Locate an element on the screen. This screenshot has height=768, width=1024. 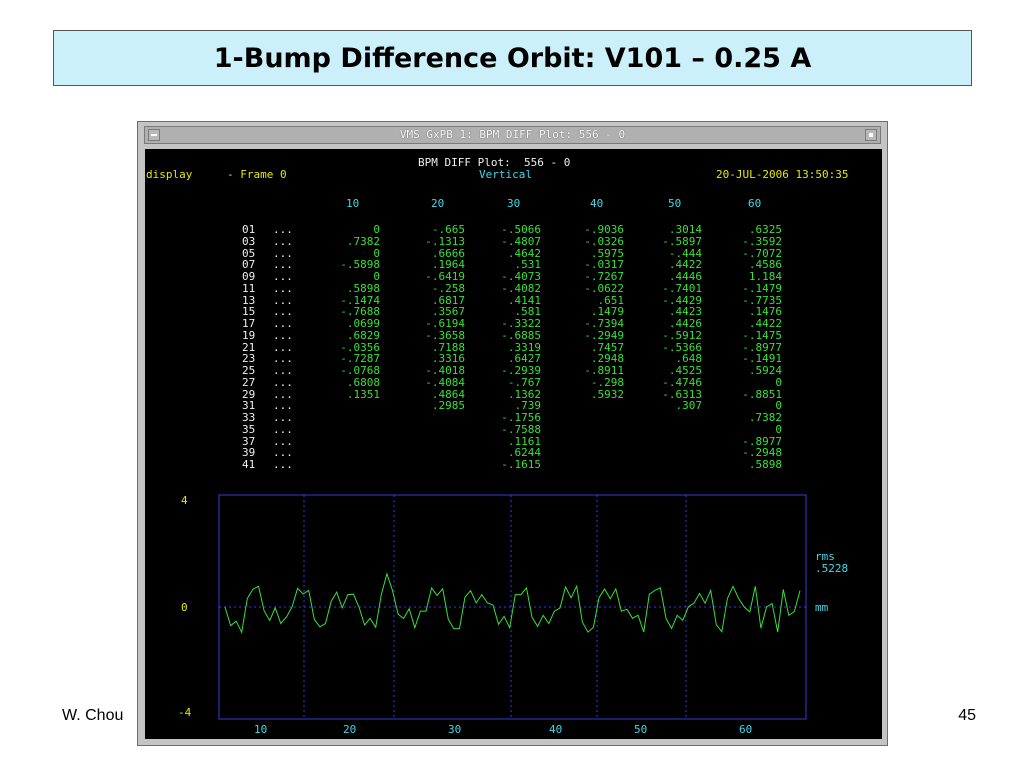
x-tick-label: 50 is located at coordinates (641, 729).